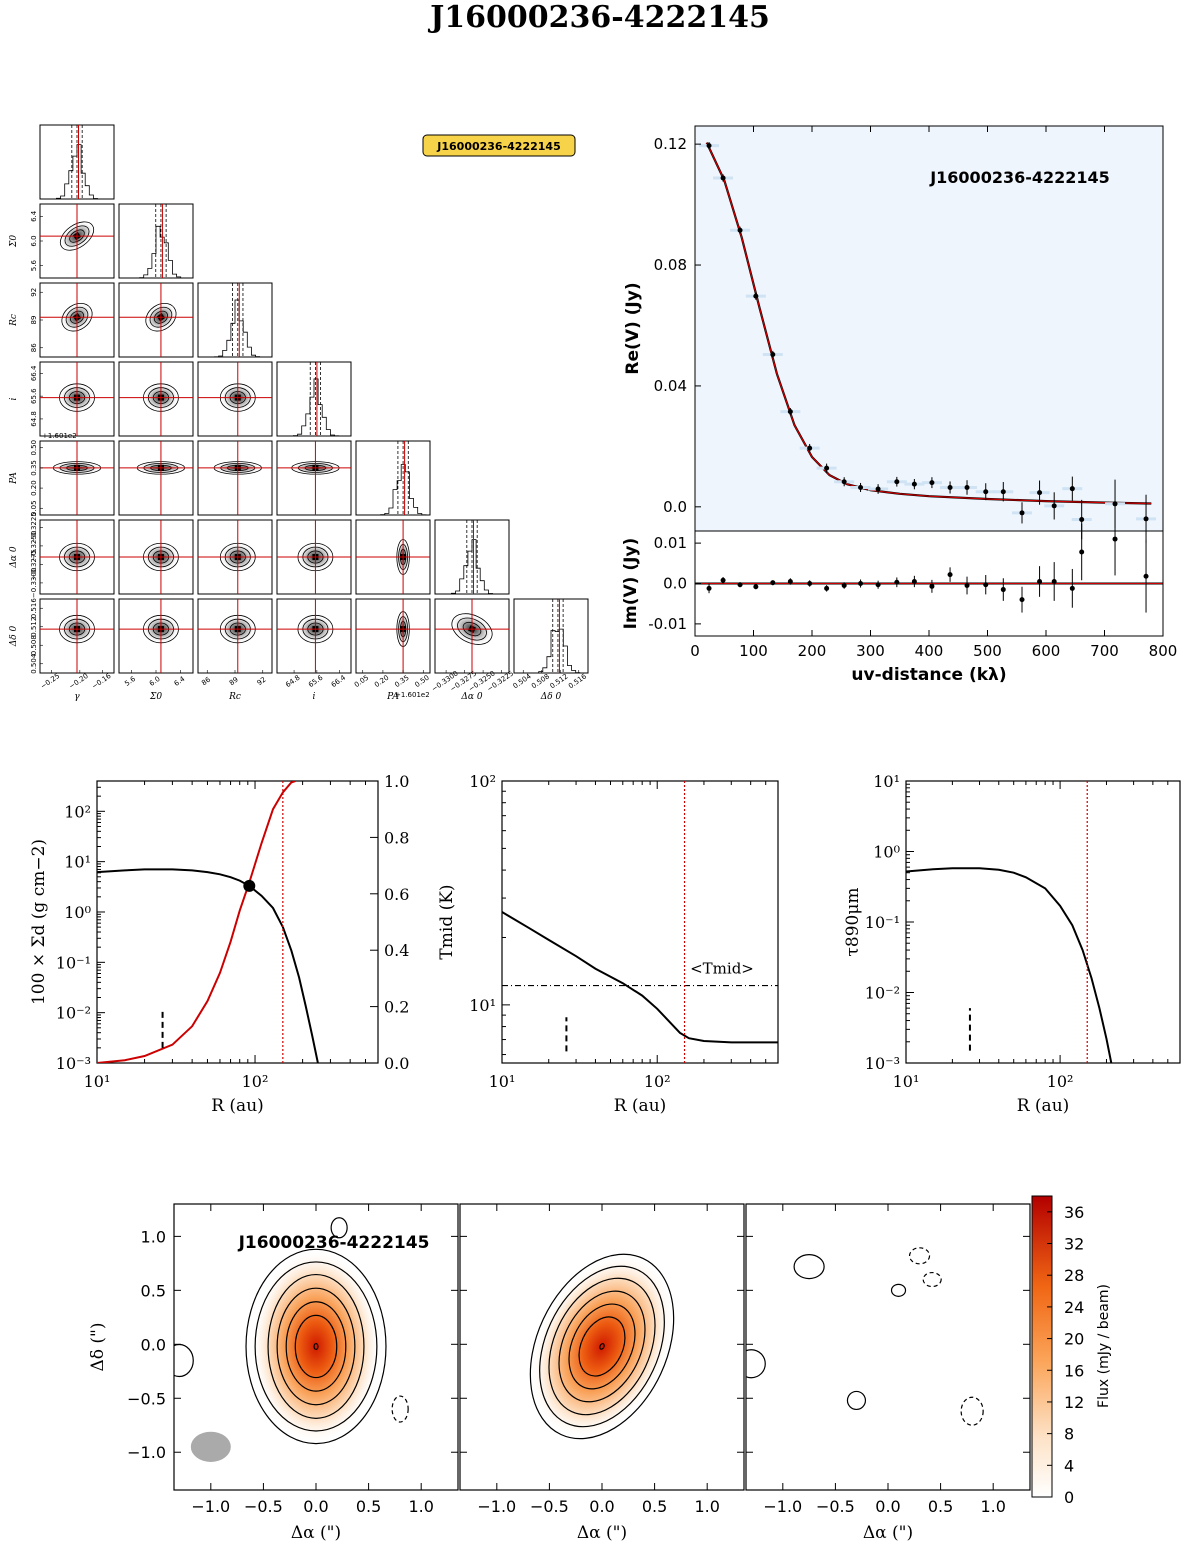  What do you see at coordinates (722, 969) in the screenshot?
I see `hline-label: <Tmid>` at bounding box center [722, 969].